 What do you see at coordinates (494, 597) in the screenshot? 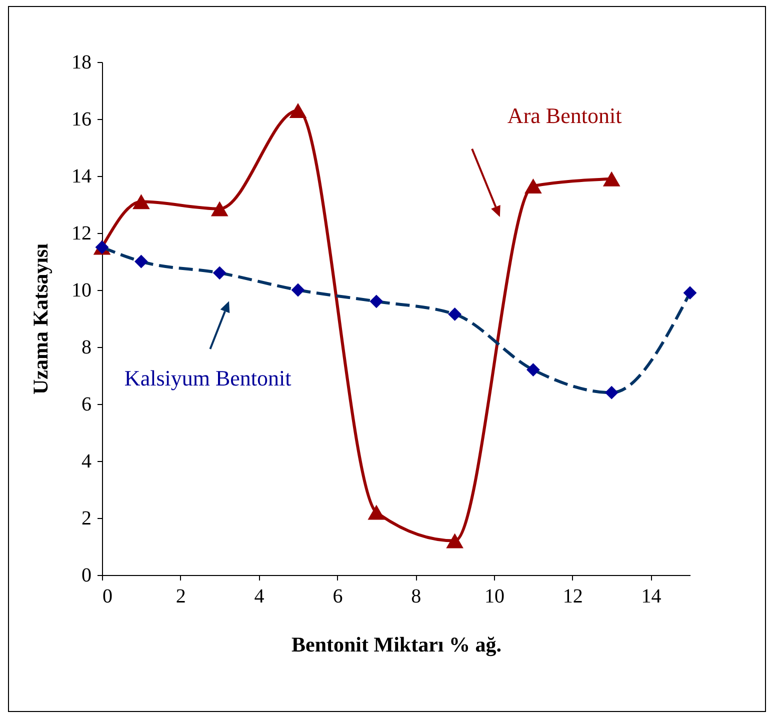
I see `x-tick-label: 10` at bounding box center [494, 597].